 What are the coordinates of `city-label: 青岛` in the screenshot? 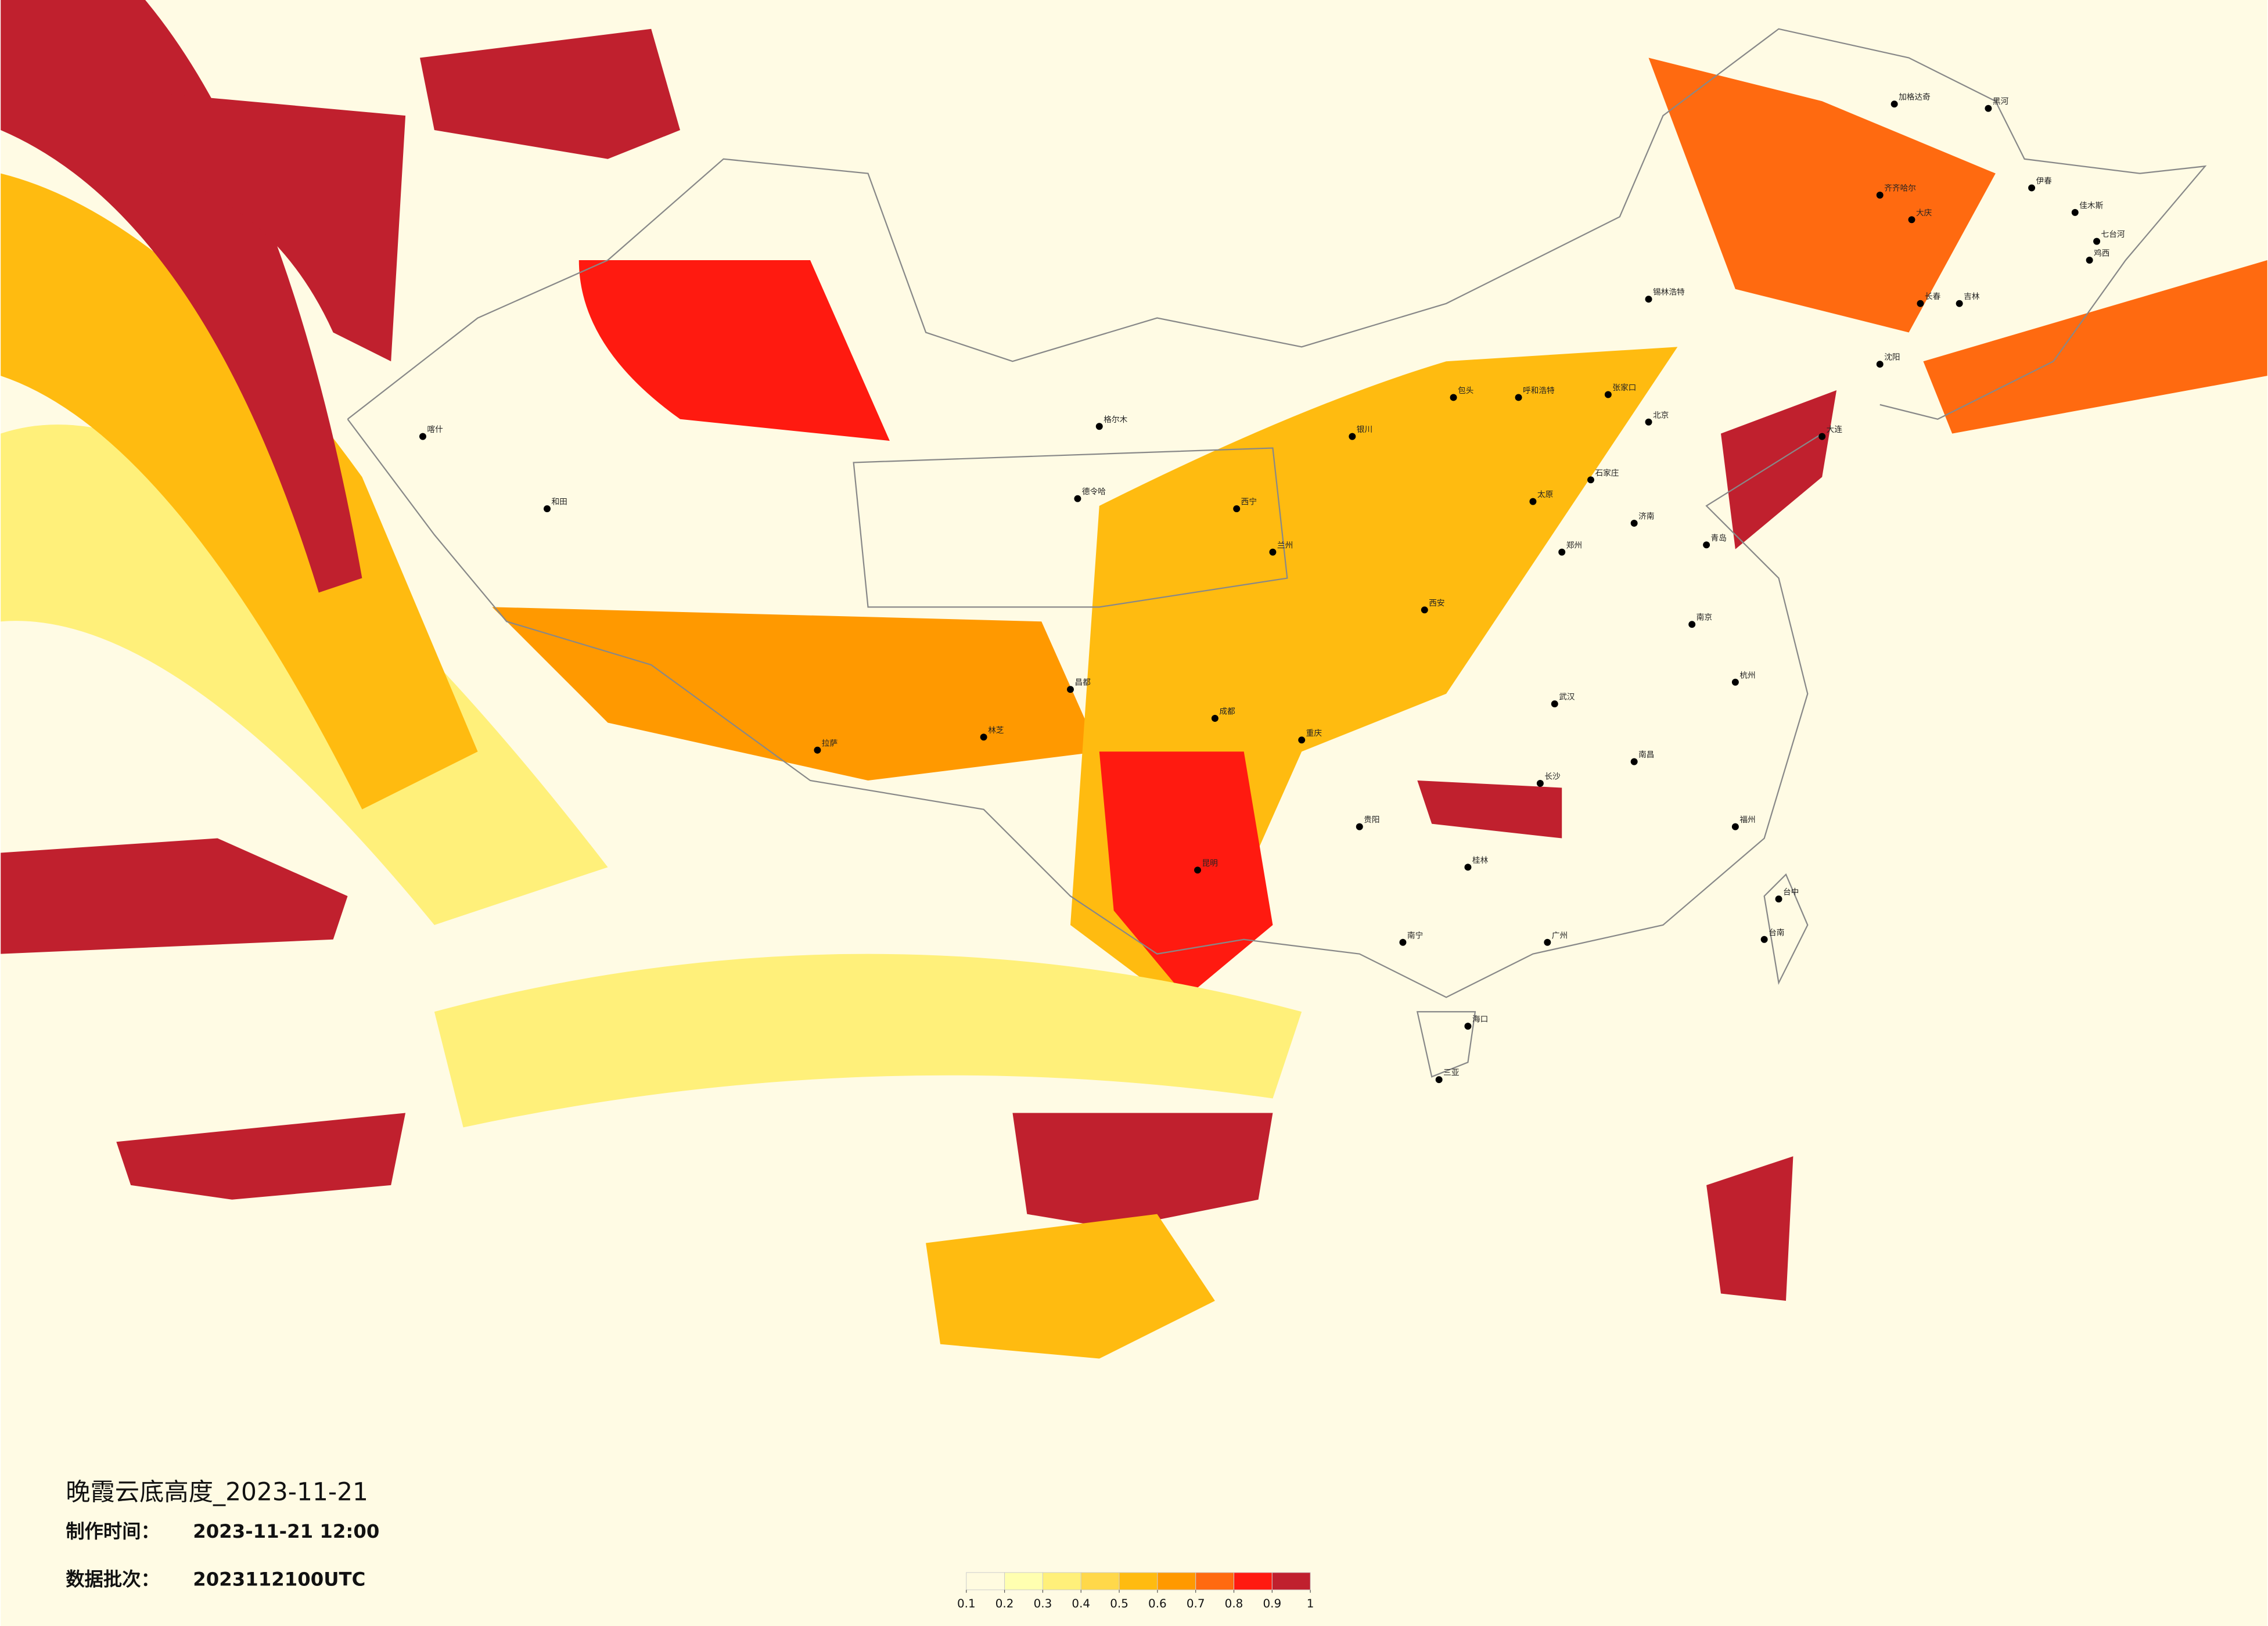 It's located at (1719, 538).